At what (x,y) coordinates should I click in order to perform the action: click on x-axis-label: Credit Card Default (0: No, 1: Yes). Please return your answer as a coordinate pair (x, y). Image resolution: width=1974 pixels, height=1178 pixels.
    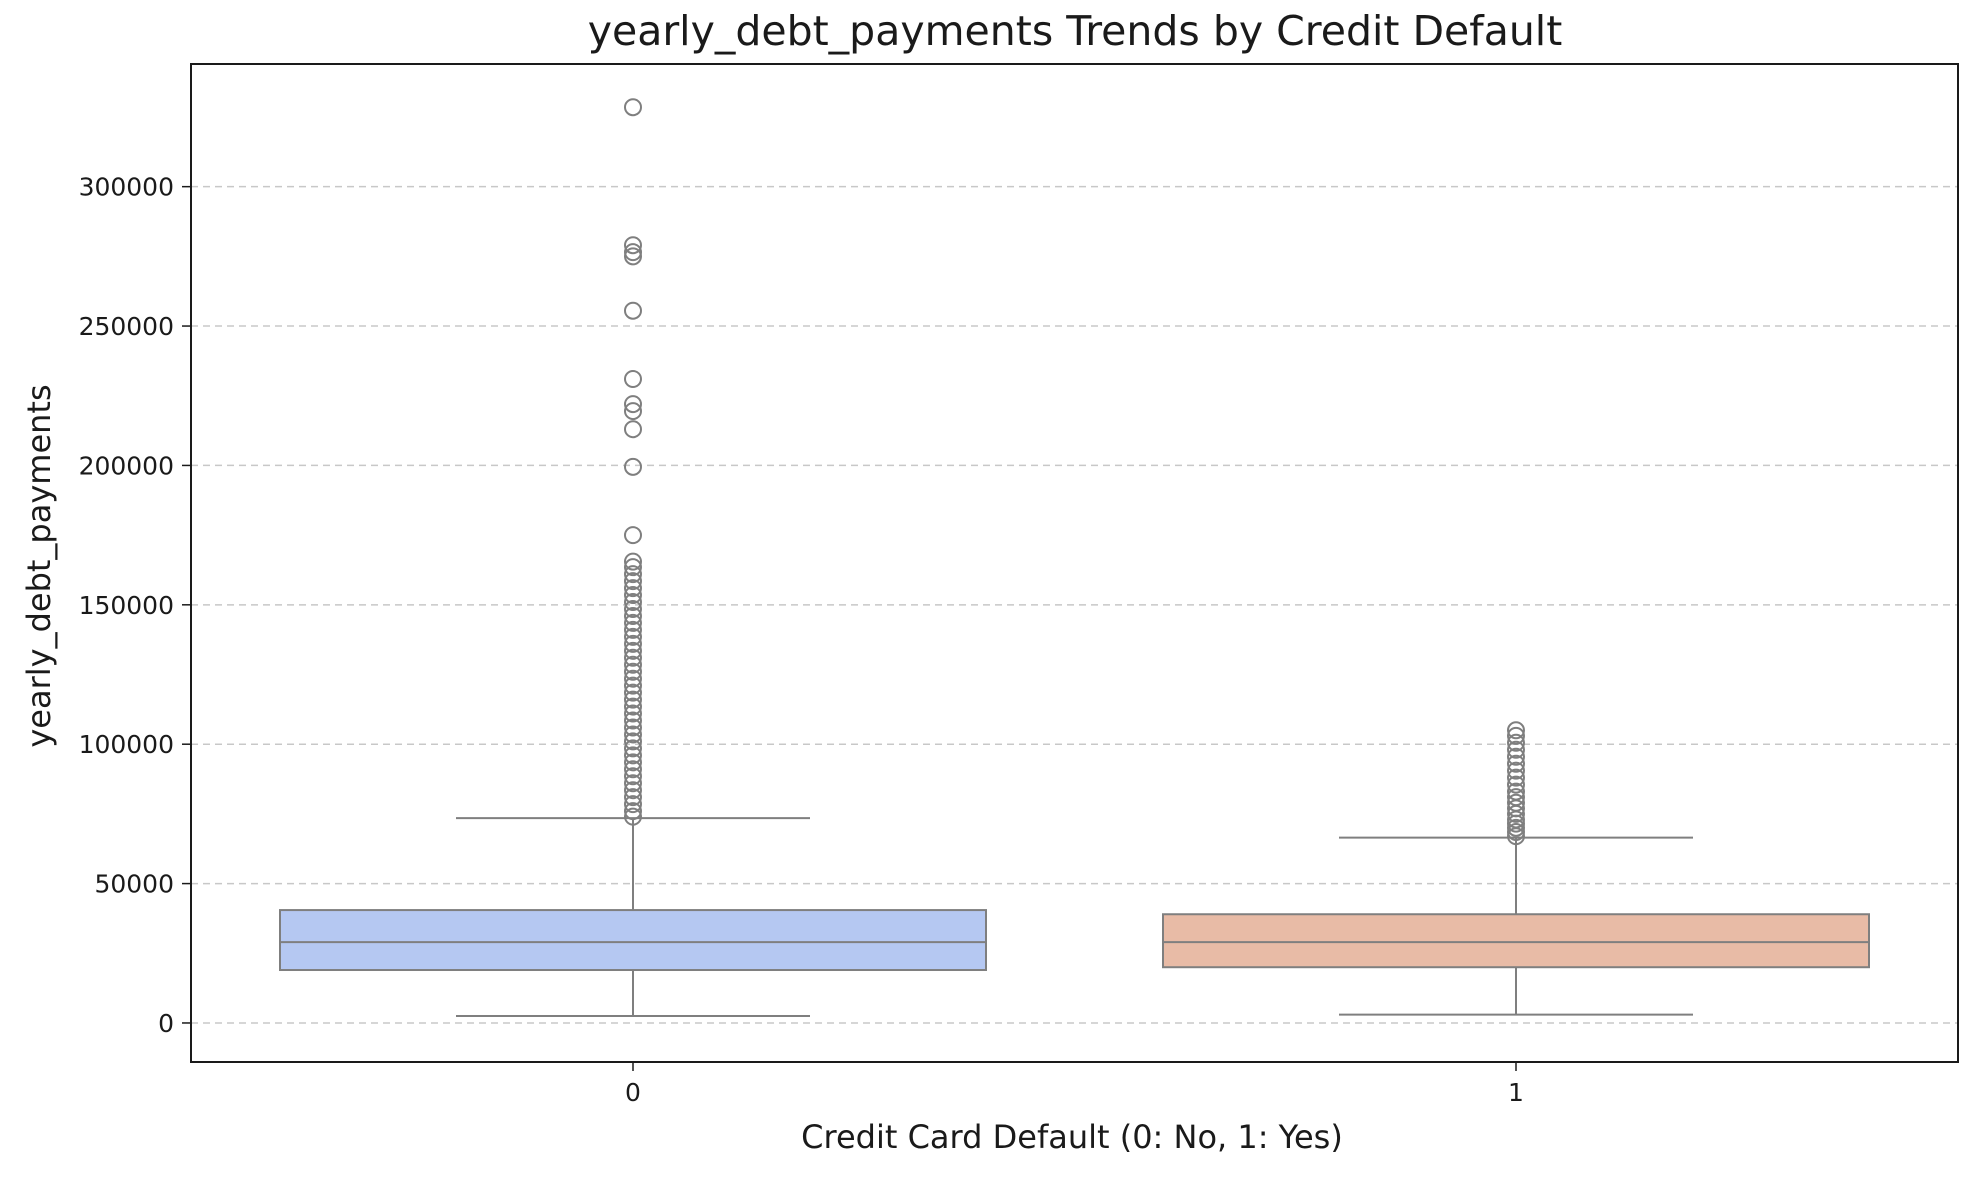
    Looking at the image, I should click on (1072, 1137).